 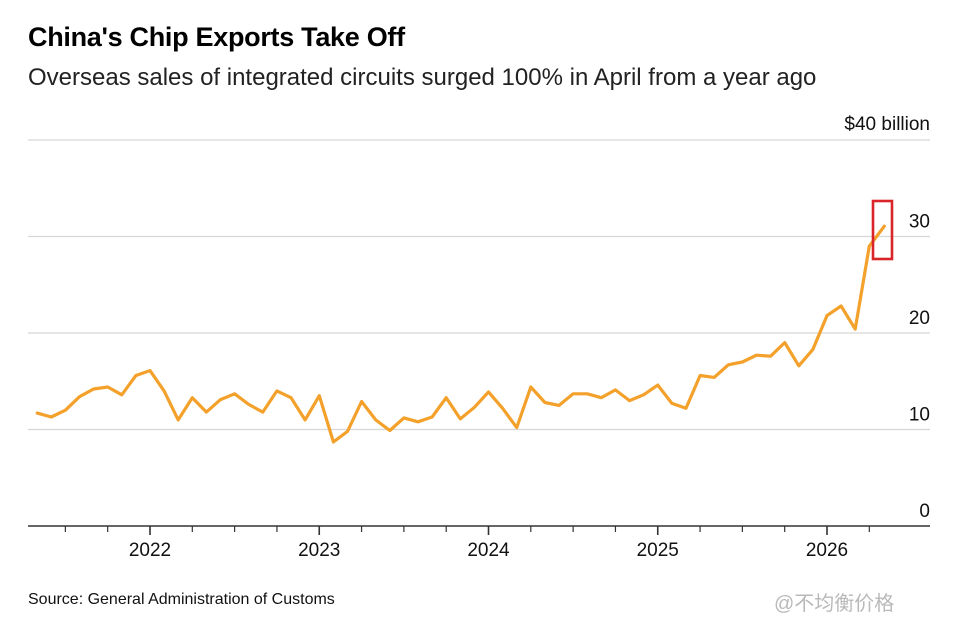 I want to click on watermark: @不均衡价格, so click(x=834, y=601).